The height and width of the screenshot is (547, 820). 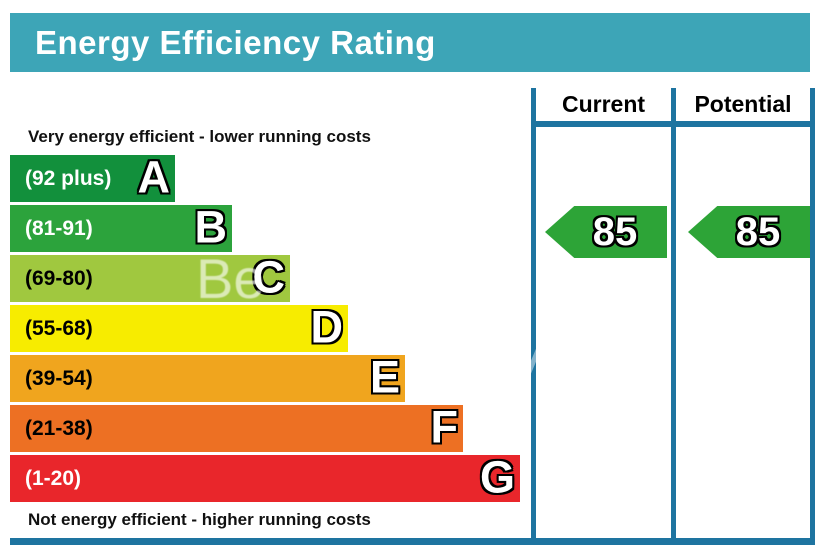 I want to click on potential-column-header: Potential, so click(x=743, y=104).